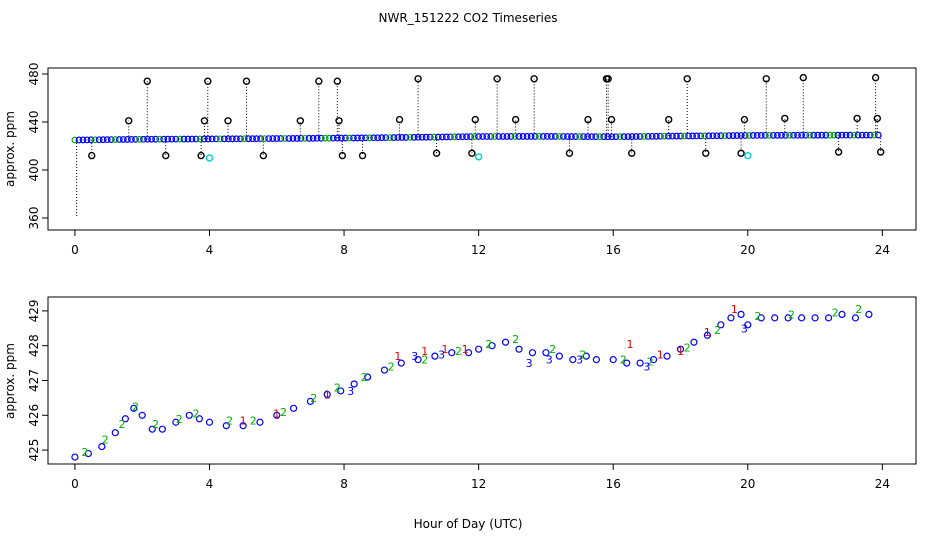  Describe the element at coordinates (34, 345) in the screenshot. I see `bottom-y-tick-label: 428` at that location.